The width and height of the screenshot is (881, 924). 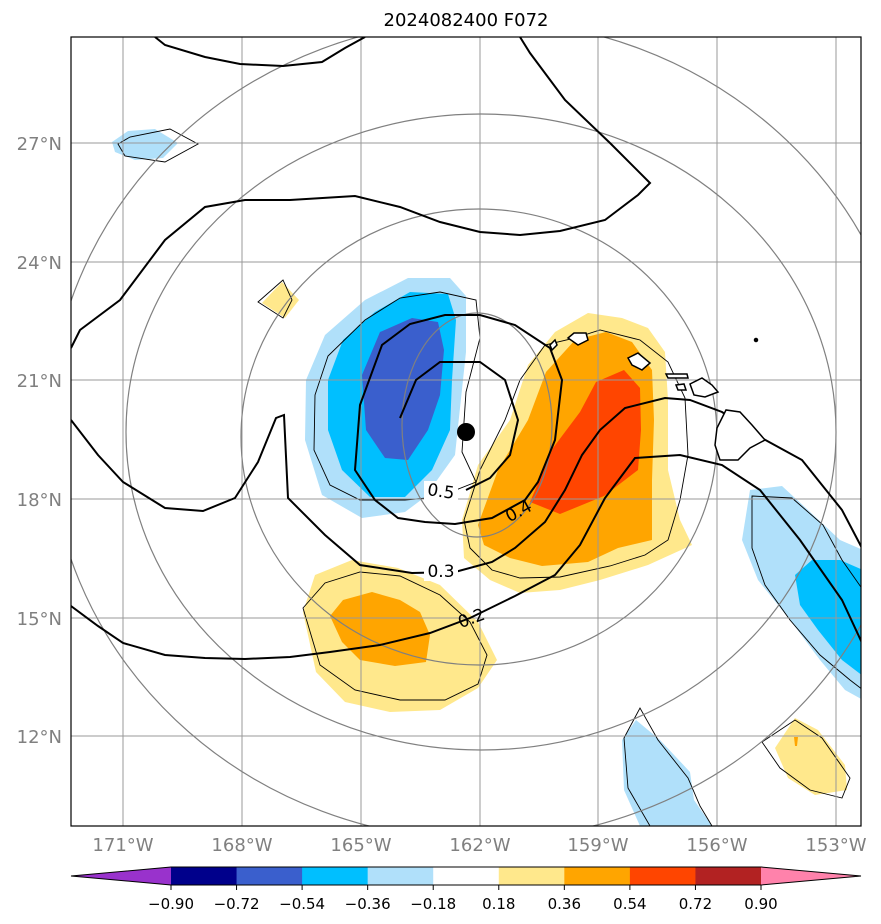 I want to click on colorbar-tick-label: 0.54, so click(x=629, y=904).